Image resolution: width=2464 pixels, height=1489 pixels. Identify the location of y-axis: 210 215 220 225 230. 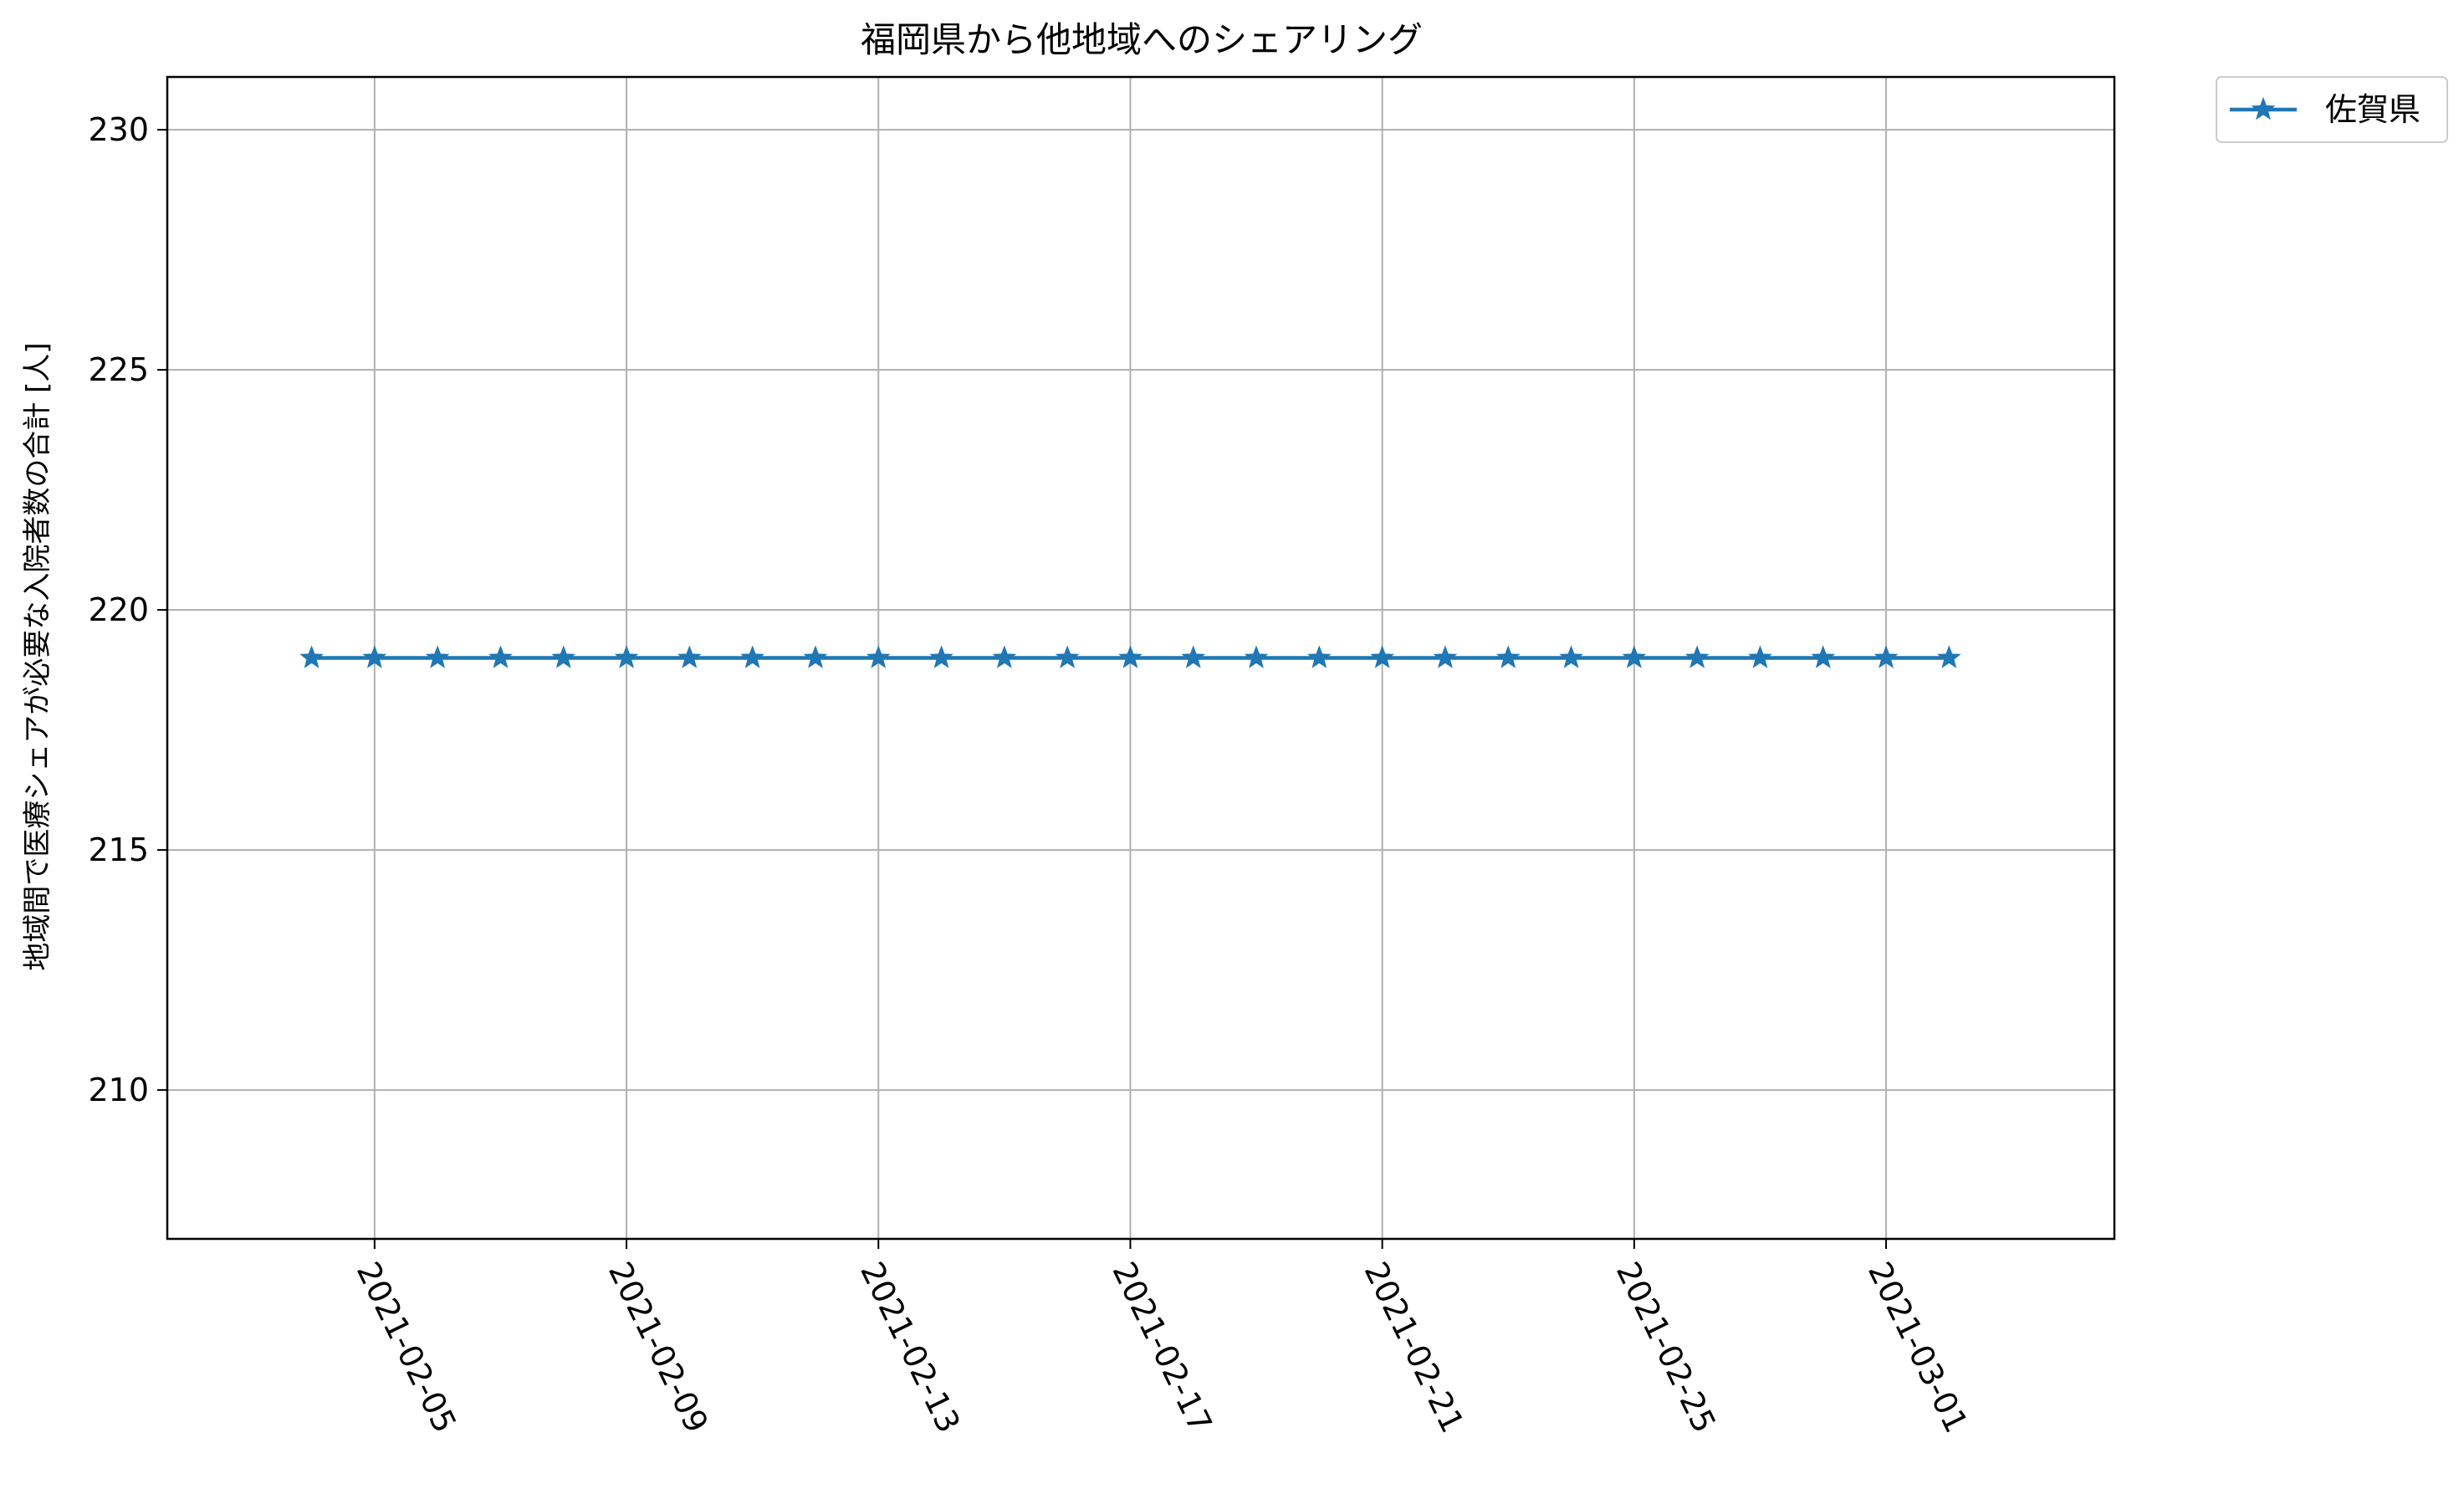
(128, 609).